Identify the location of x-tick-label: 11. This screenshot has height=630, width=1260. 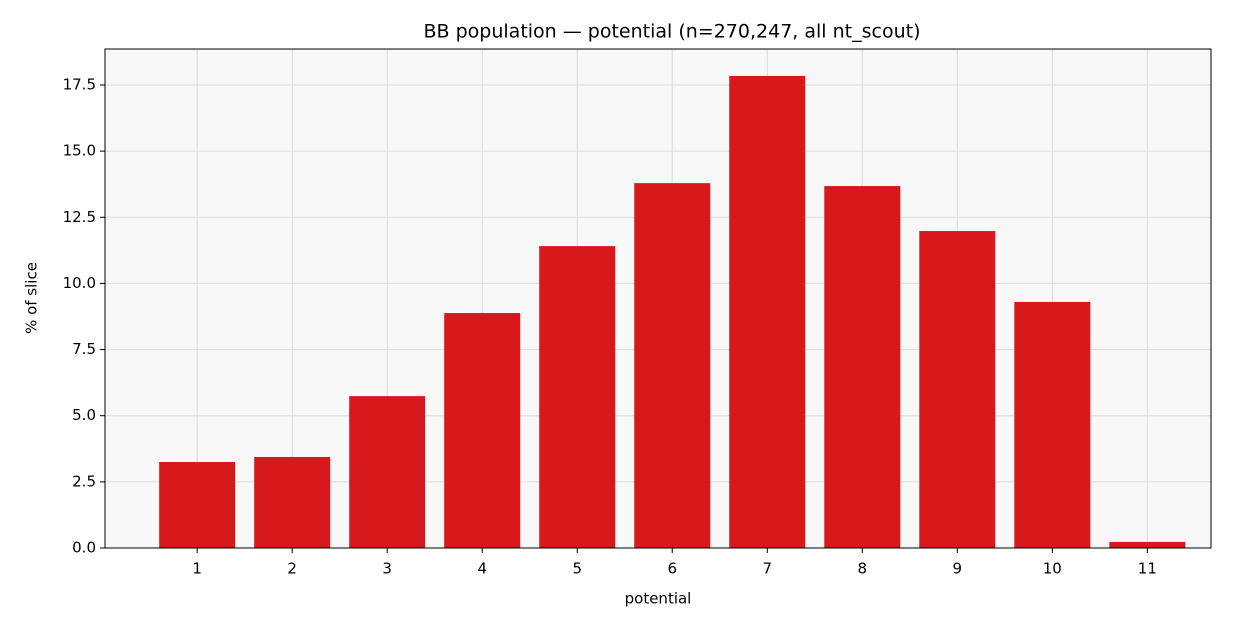
(1147, 569).